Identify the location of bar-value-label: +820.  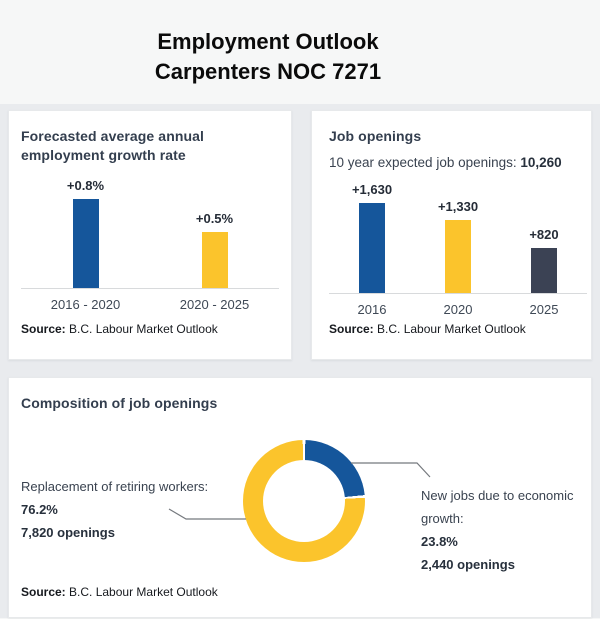
(544, 234).